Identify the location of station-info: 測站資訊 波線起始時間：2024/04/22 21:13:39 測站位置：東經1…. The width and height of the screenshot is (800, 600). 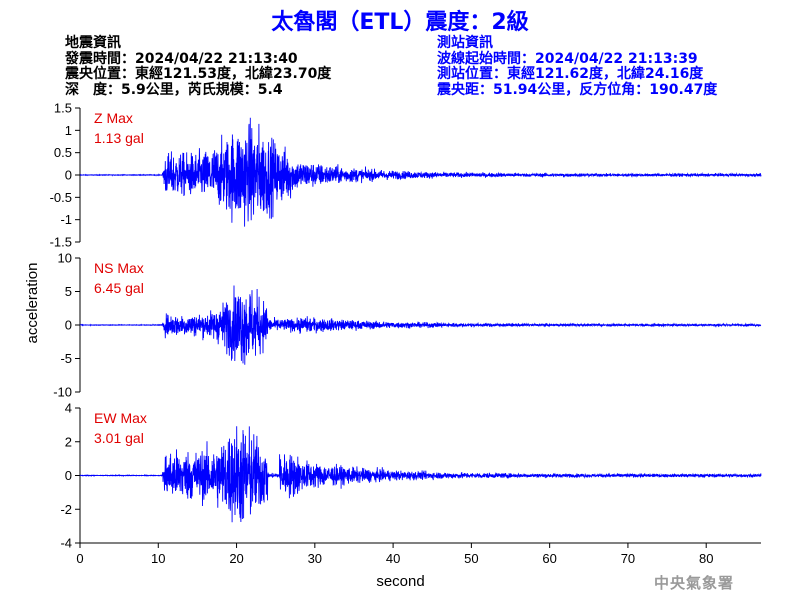
(577, 66).